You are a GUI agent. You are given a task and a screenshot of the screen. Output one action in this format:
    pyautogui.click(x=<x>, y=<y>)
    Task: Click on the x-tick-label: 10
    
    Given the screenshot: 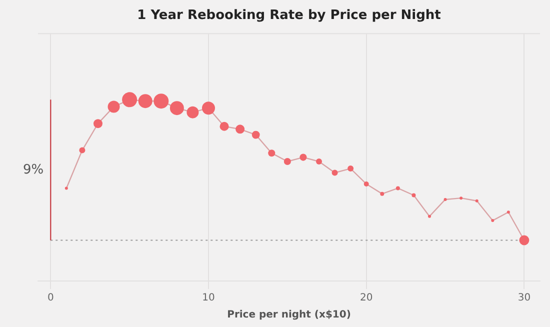 What is the action you would take?
    pyautogui.click(x=208, y=298)
    